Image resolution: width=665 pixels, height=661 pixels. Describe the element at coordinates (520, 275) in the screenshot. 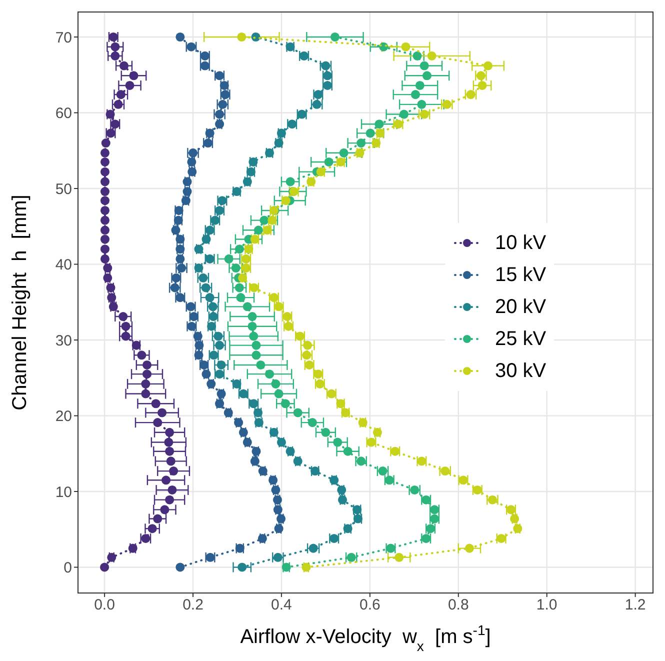

I see `legend-label: 15 kV` at that location.